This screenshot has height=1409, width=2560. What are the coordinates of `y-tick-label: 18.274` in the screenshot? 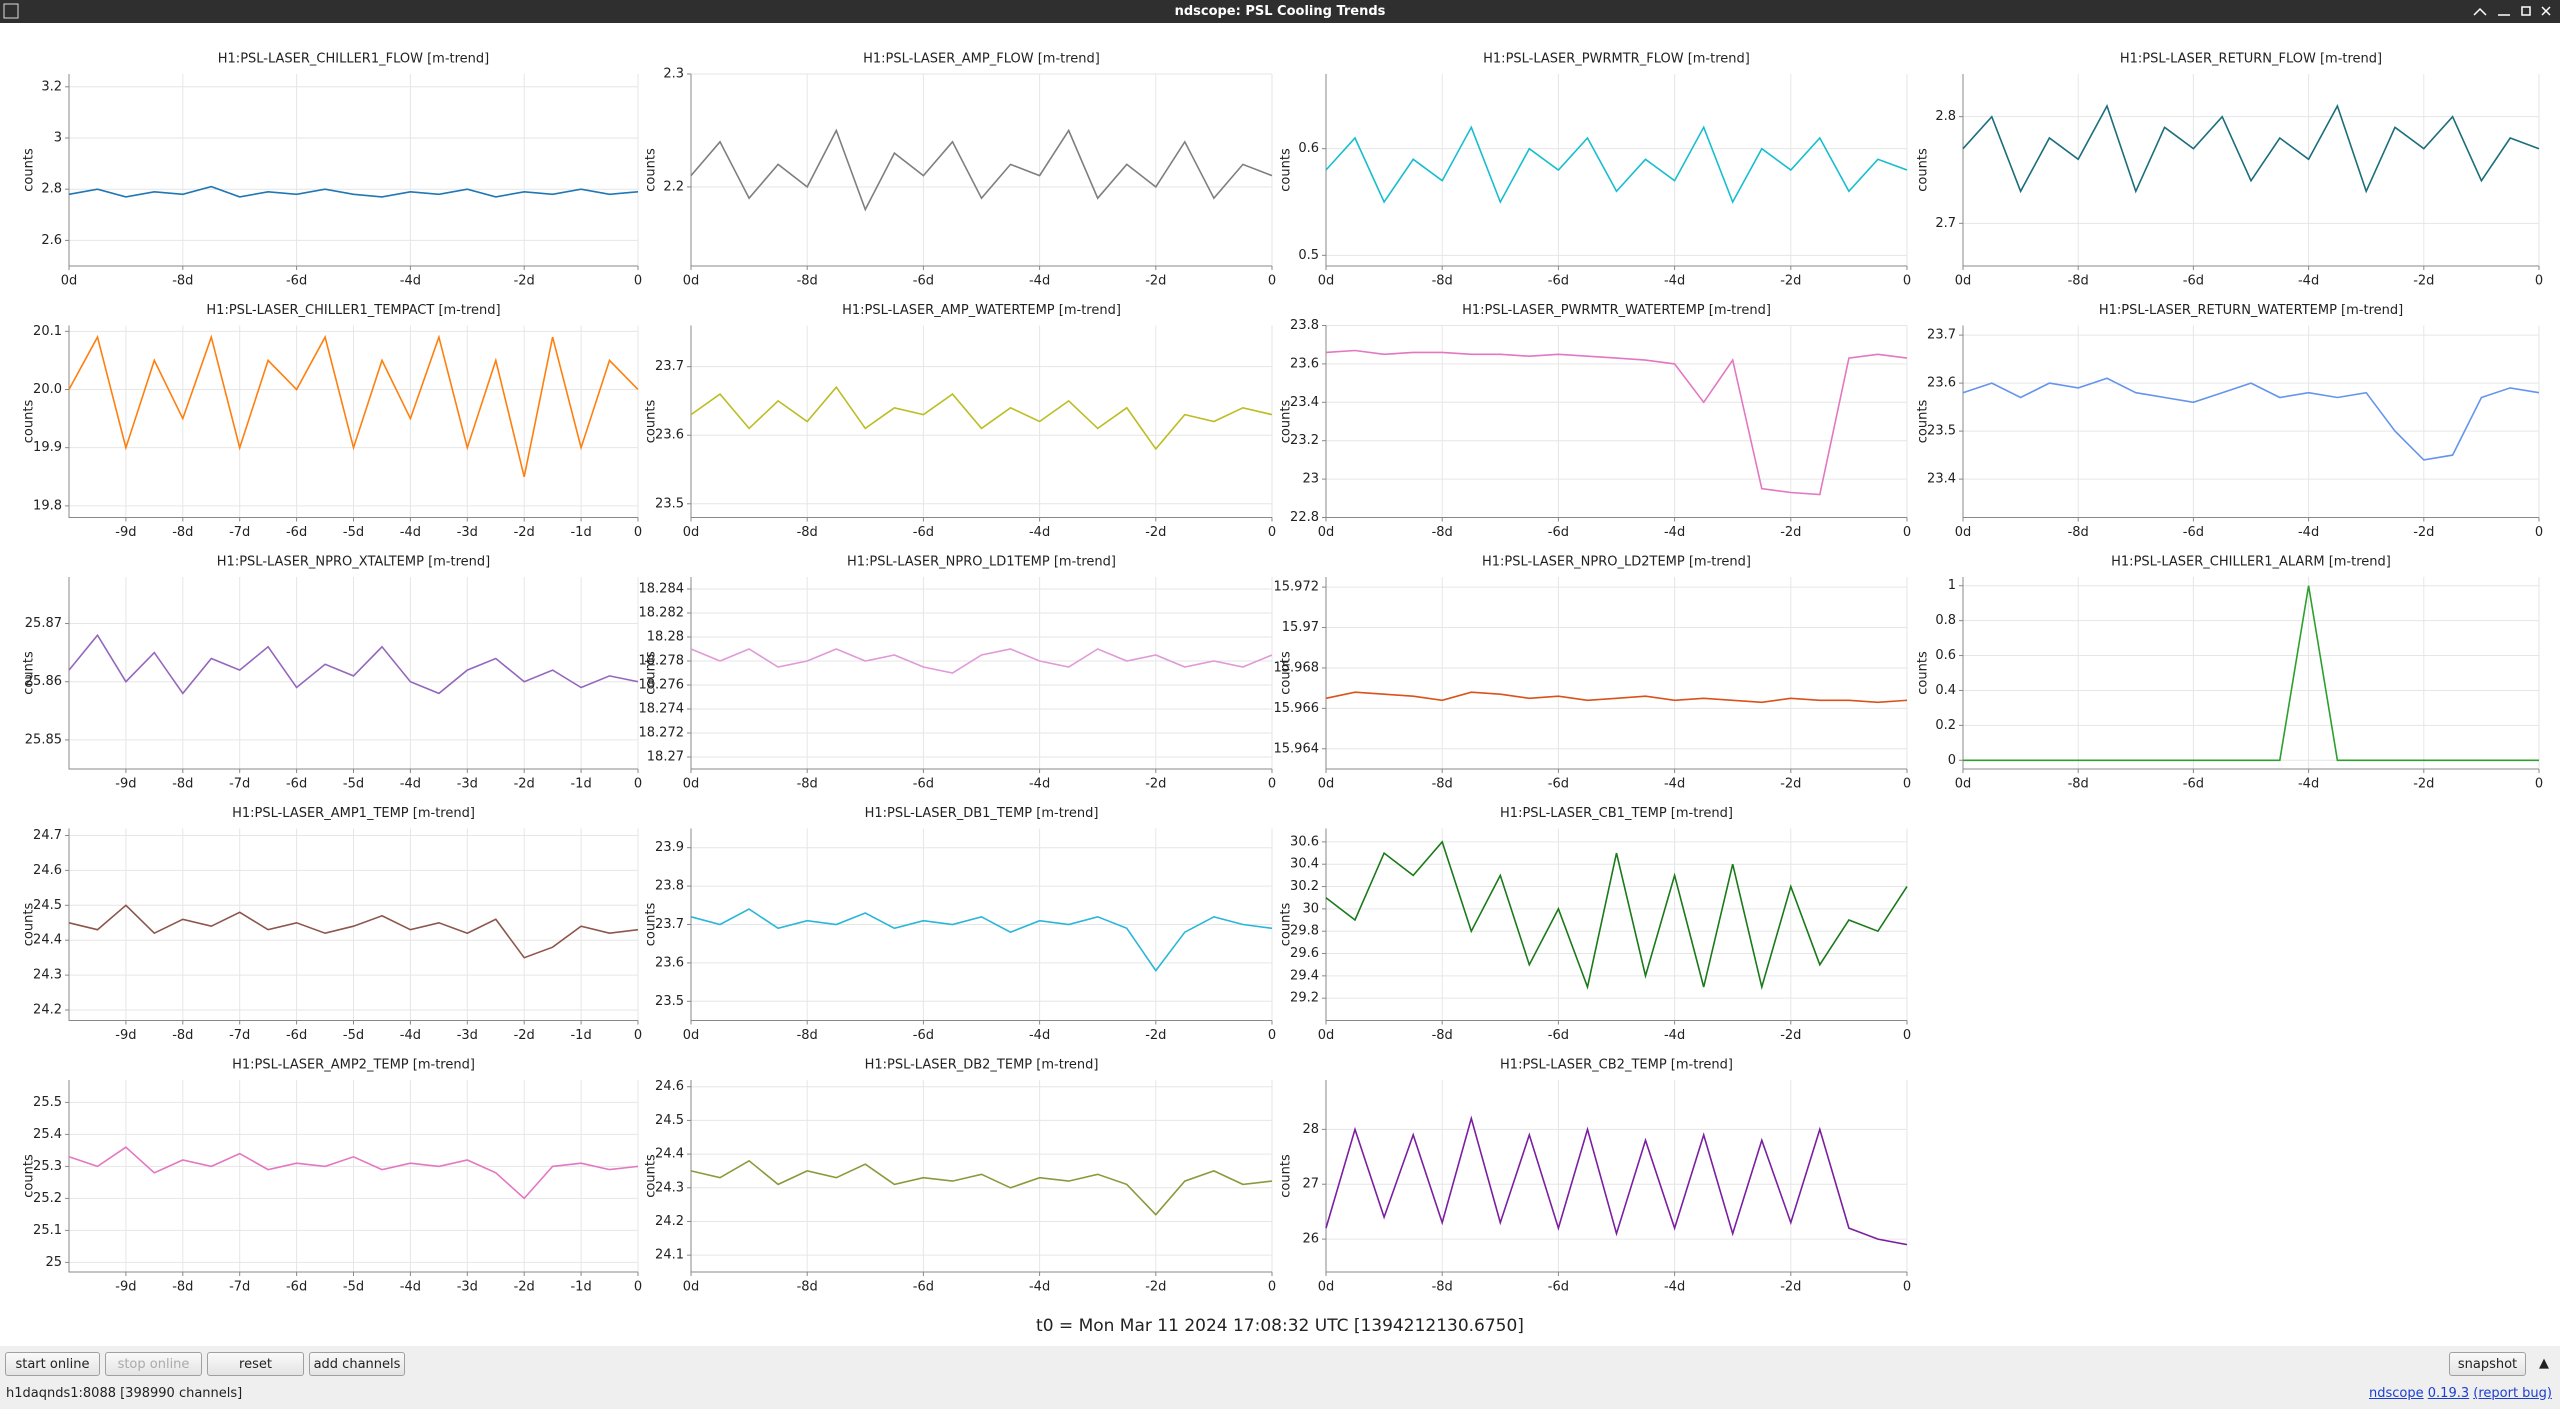 It's located at (662, 709).